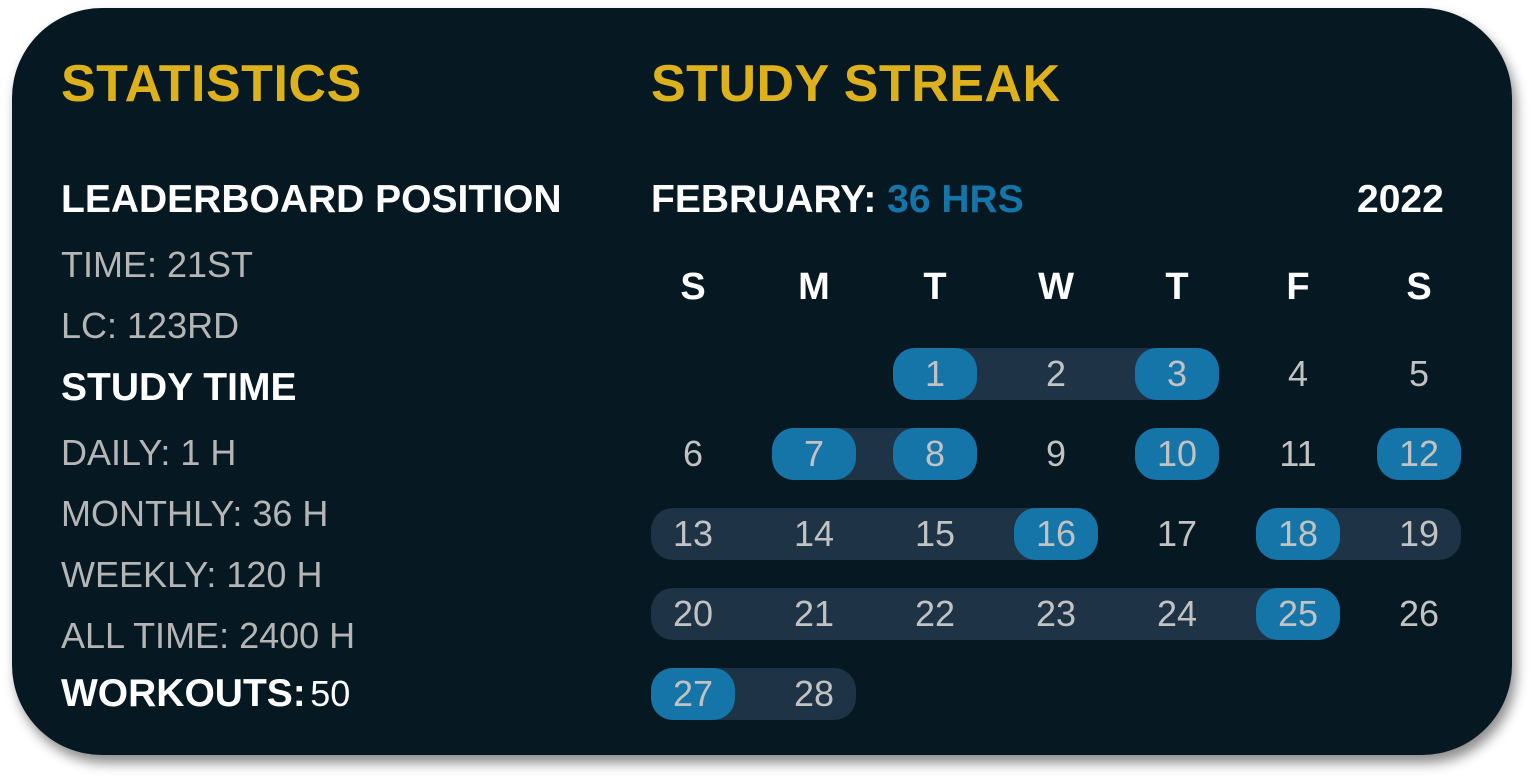 Image resolution: width=1537 pixels, height=782 pixels. Describe the element at coordinates (179, 387) in the screenshot. I see `study-time-heading: STUDY TIME` at that location.